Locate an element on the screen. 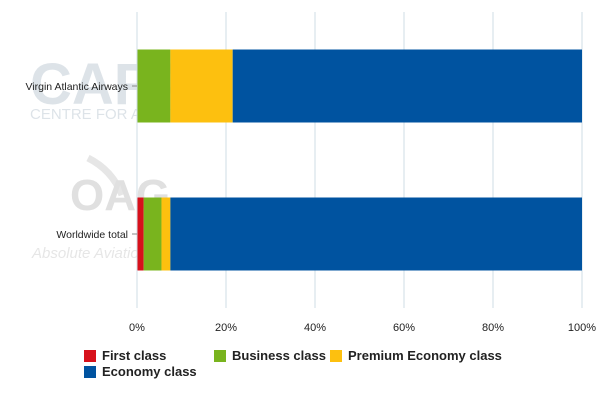 The height and width of the screenshot is (400, 600). legend-label: Business class is located at coordinates (279, 355).